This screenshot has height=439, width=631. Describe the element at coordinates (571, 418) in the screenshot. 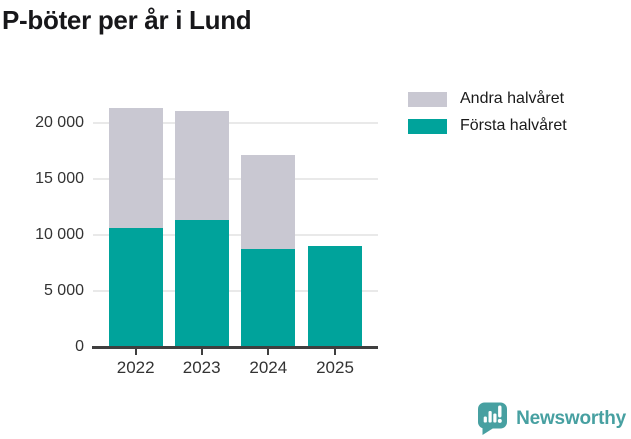

I see `brand-name: Newsworthy` at that location.